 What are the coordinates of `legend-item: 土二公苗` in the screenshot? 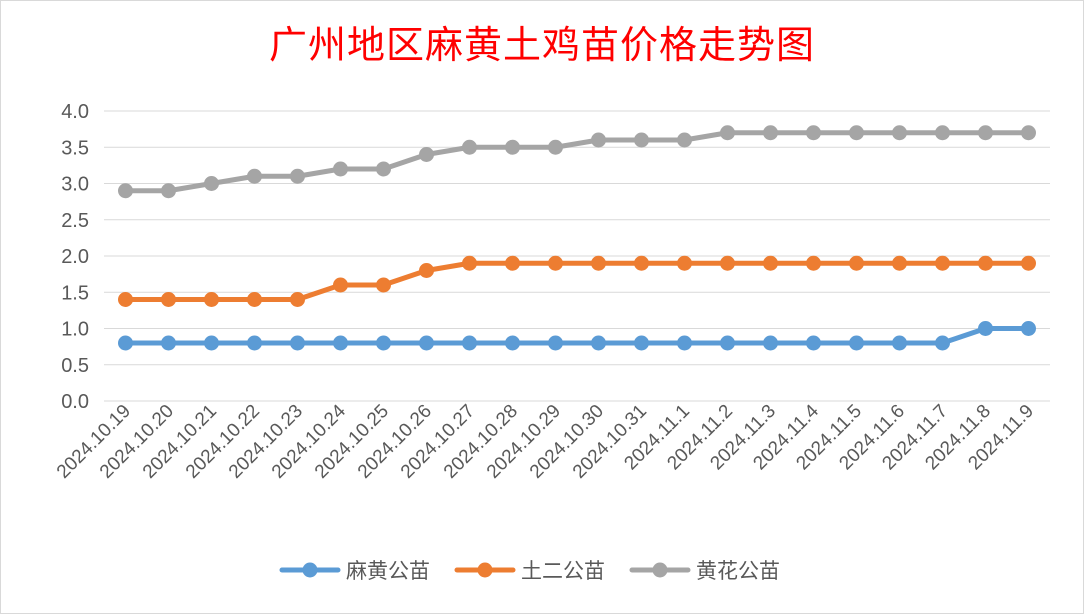 It's located at (529, 571).